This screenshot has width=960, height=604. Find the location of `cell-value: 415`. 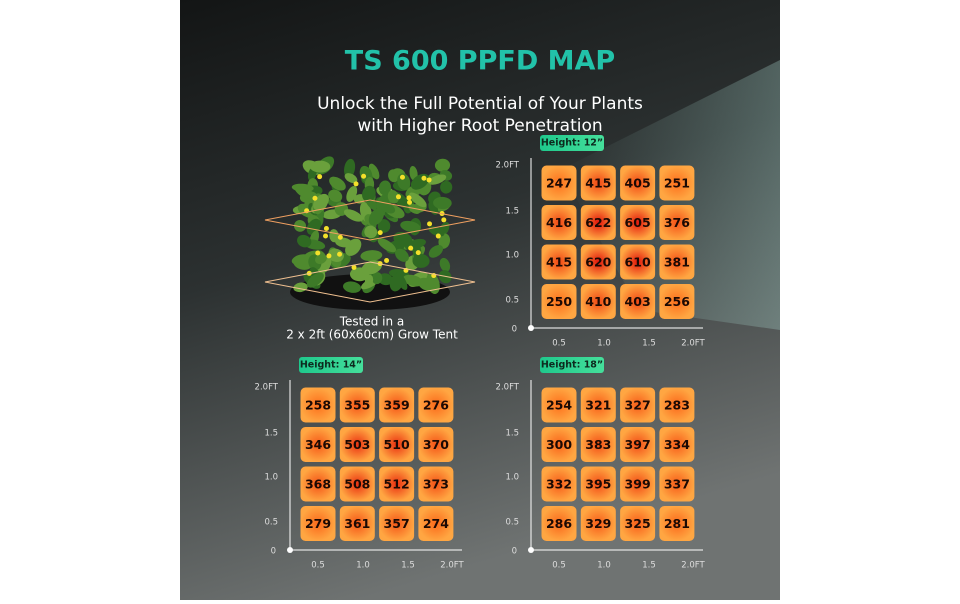

cell-value: 415 is located at coordinates (598, 183).